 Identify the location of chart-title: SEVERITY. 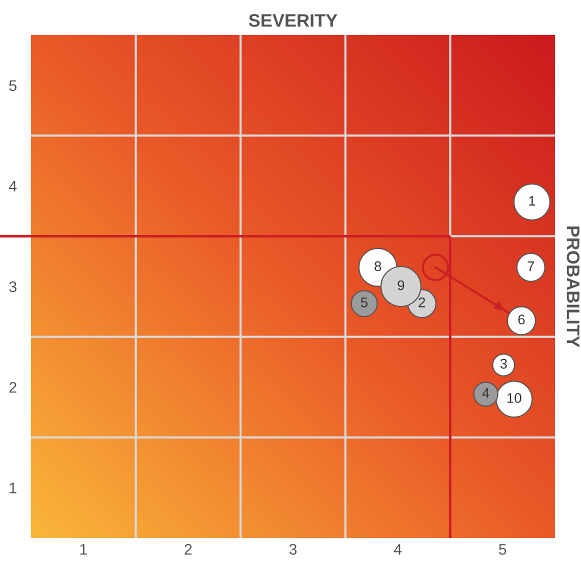
(293, 20).